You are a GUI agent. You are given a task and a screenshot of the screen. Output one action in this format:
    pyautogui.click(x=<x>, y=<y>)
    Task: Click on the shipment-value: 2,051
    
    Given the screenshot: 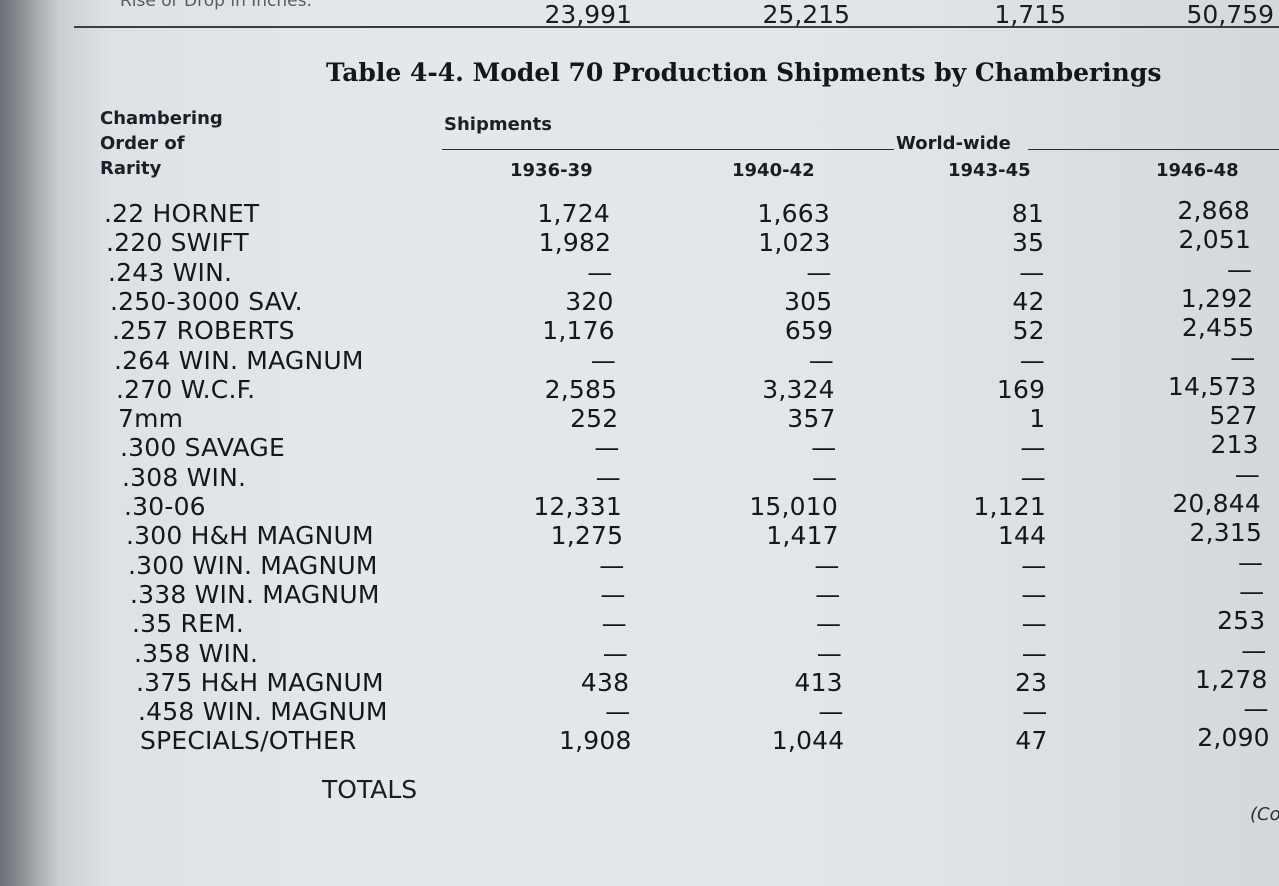 What is the action you would take?
    pyautogui.click(x=1215, y=240)
    